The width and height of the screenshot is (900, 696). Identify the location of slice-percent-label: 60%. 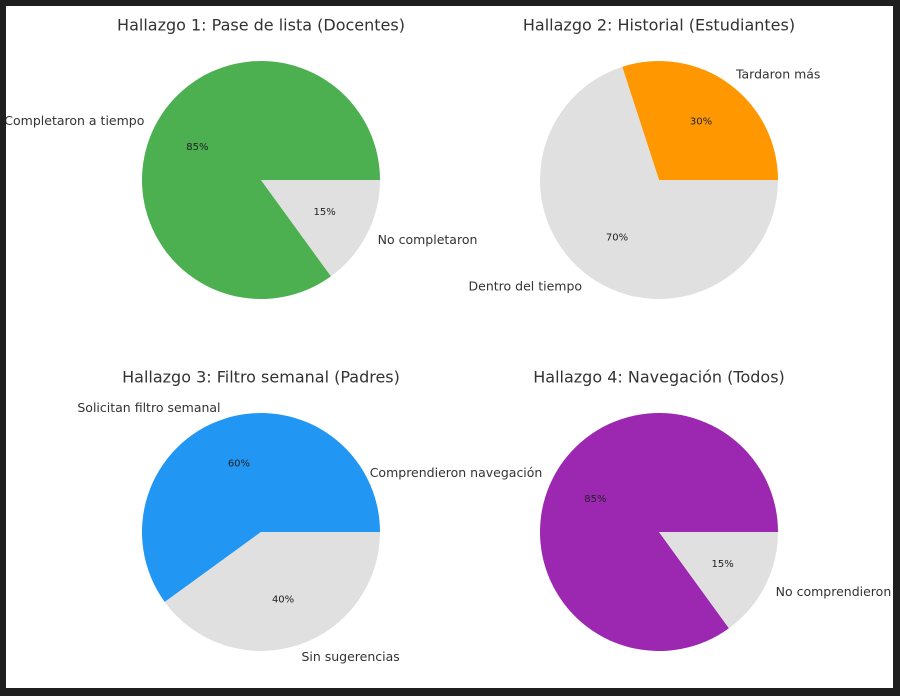
(239, 464).